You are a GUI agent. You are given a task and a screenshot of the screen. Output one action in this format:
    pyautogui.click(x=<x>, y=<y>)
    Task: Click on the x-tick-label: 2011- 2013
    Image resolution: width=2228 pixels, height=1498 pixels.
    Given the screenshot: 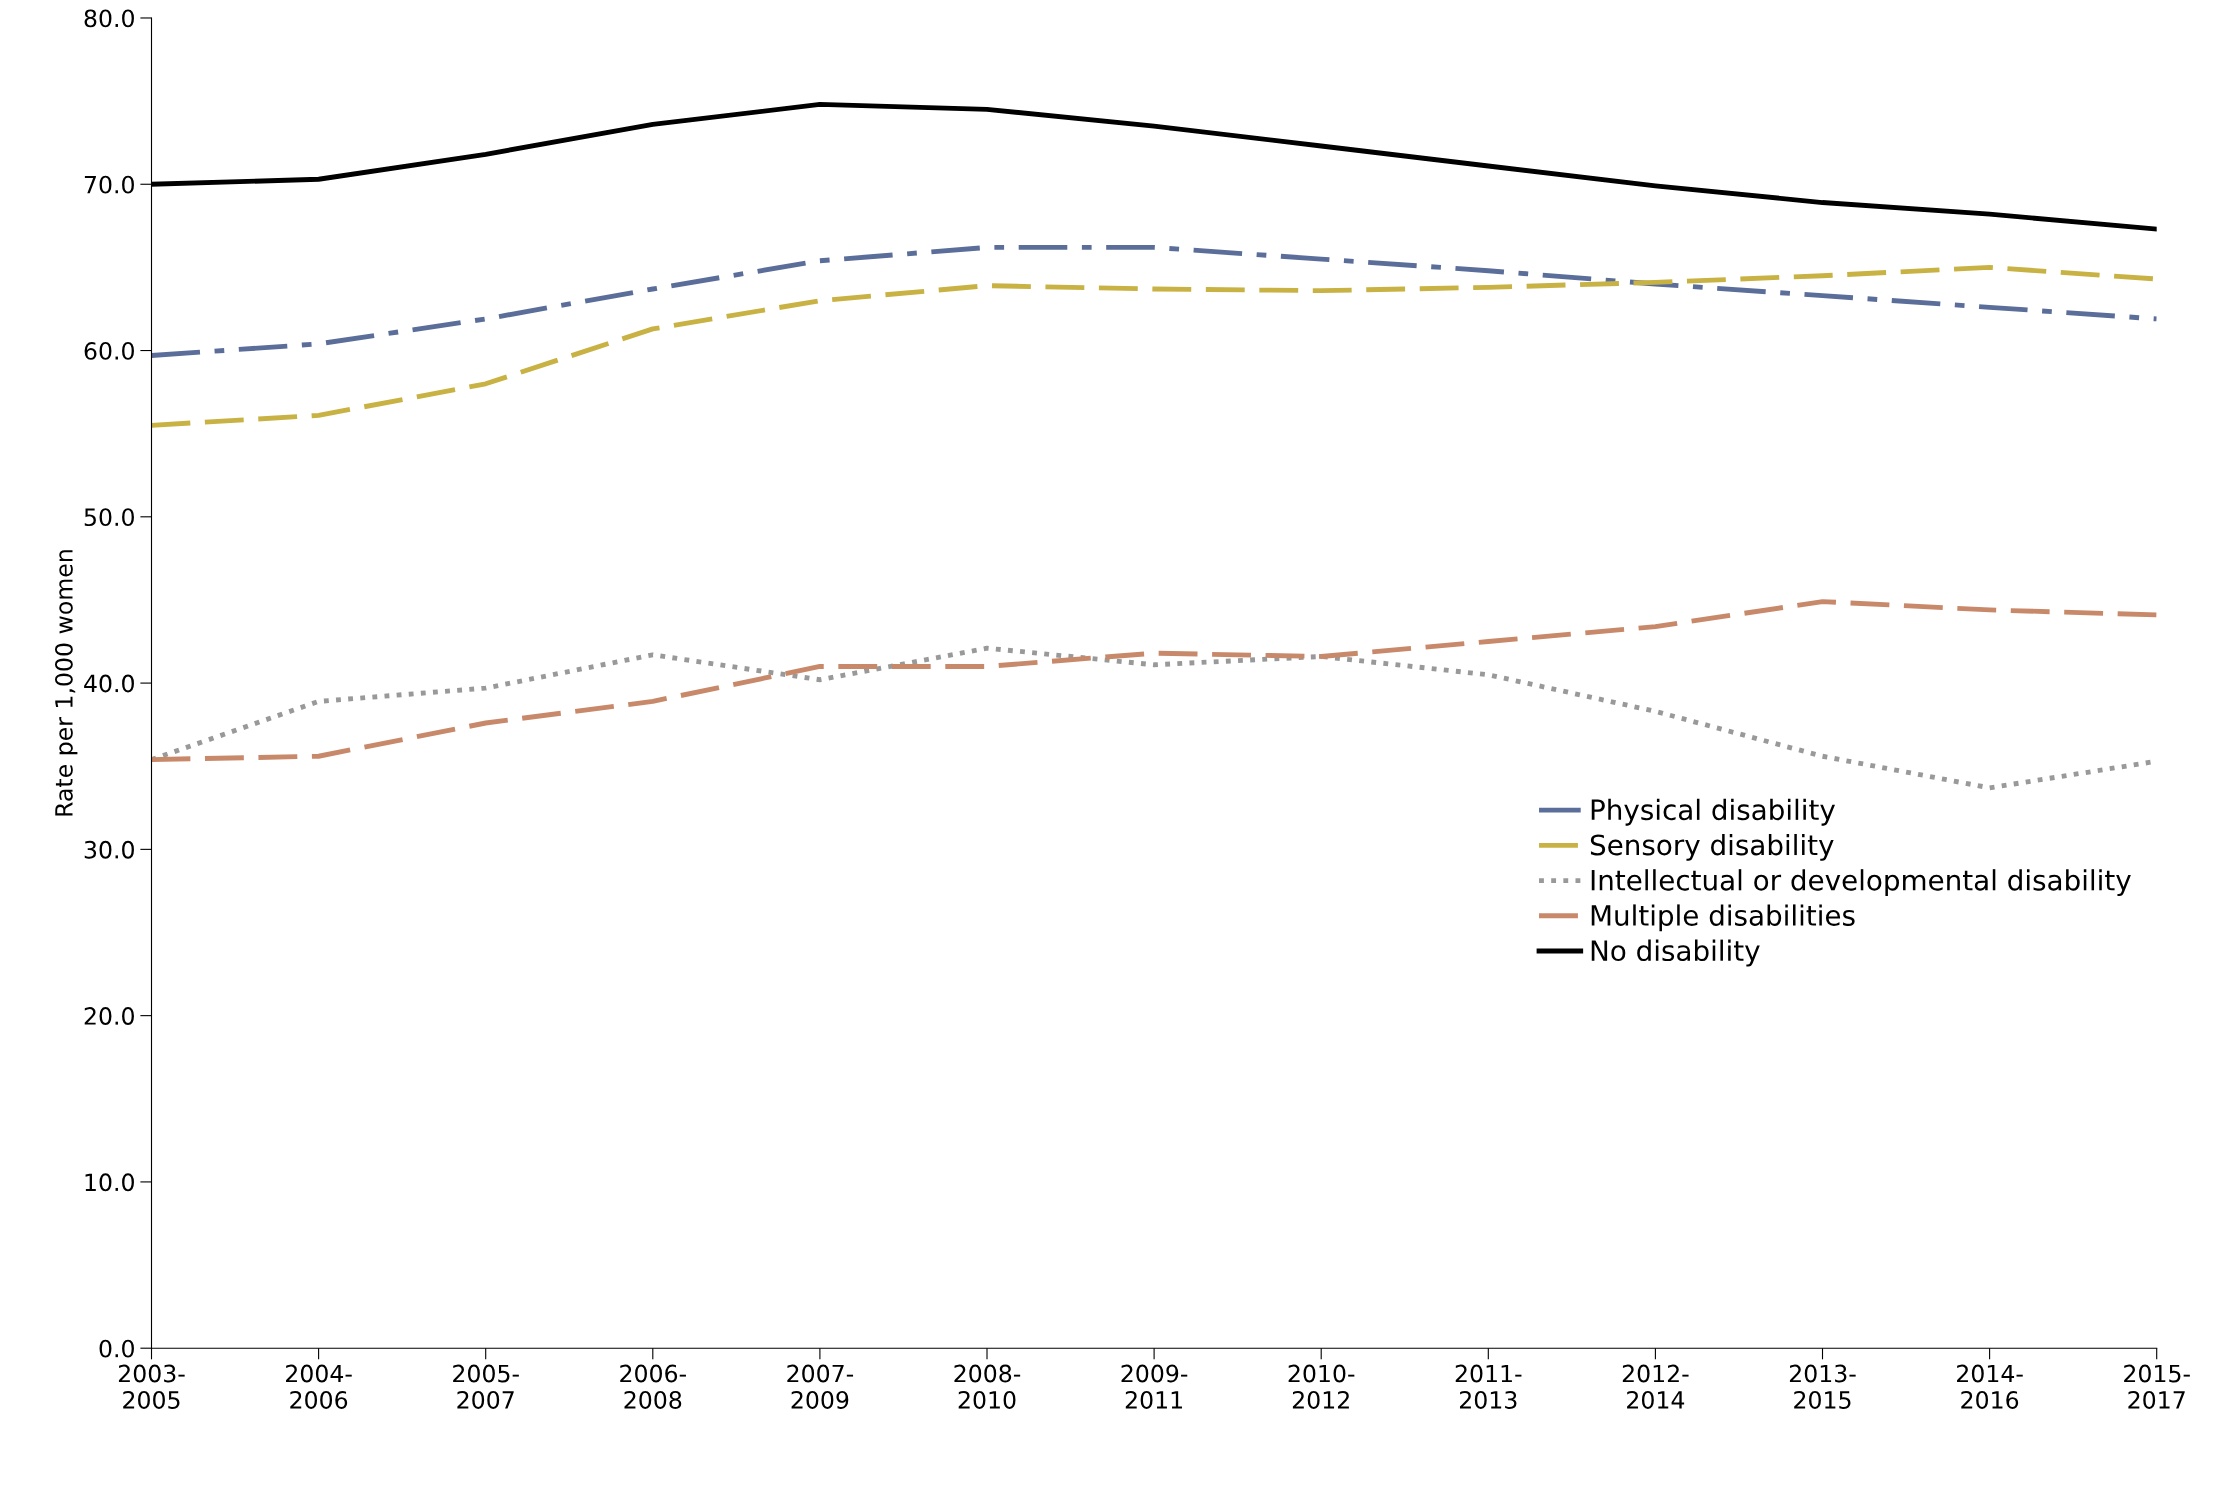 What is the action you would take?
    pyautogui.click(x=1488, y=1386)
    